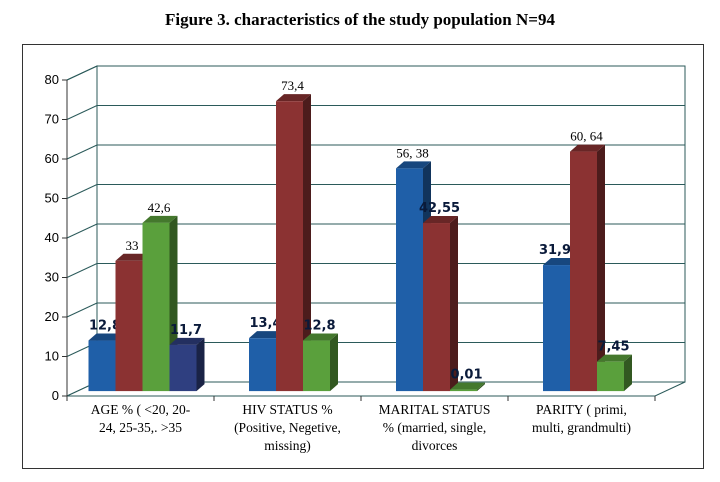 This screenshot has height=482, width=720. I want to click on floor, so click(376, 389).